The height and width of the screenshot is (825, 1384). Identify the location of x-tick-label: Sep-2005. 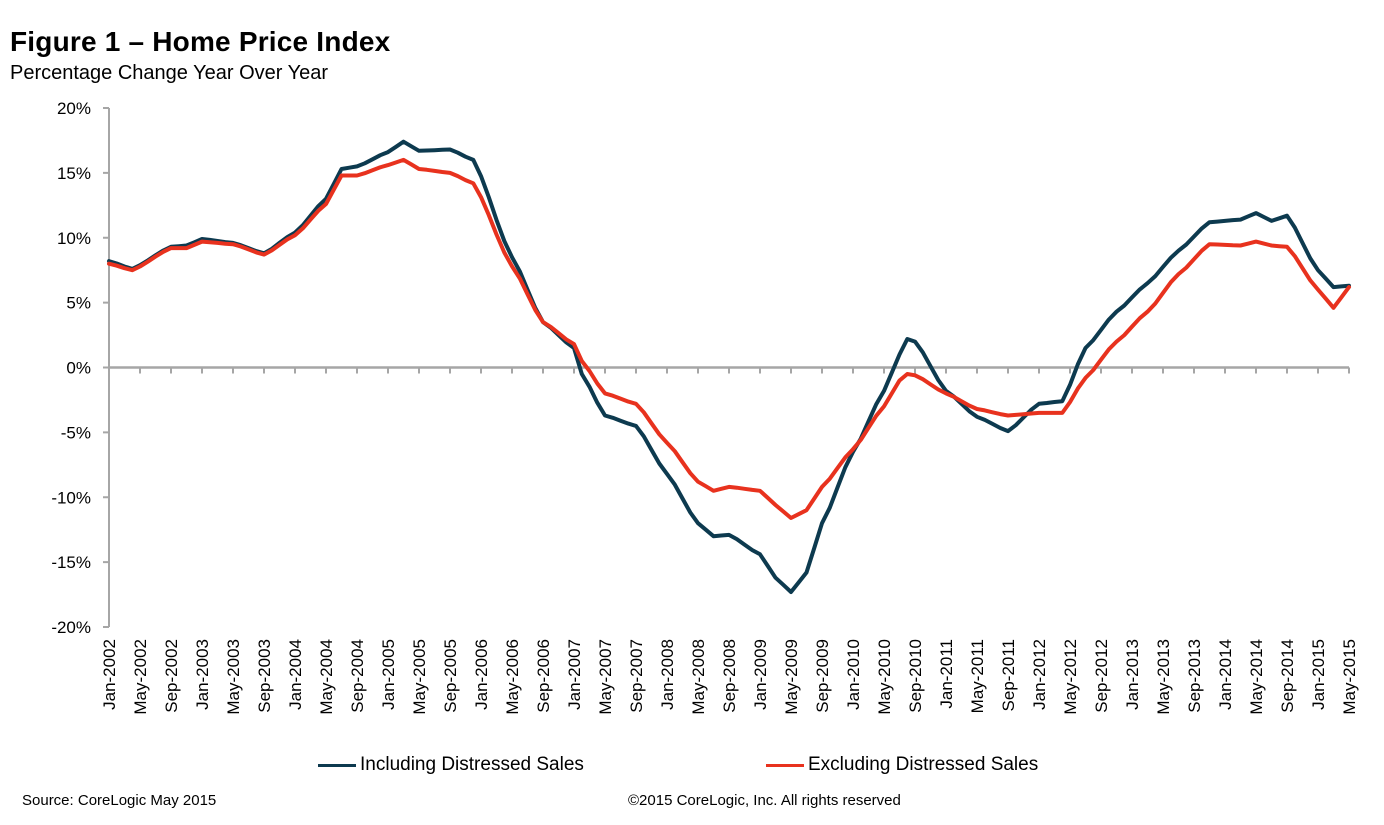
(450, 676).